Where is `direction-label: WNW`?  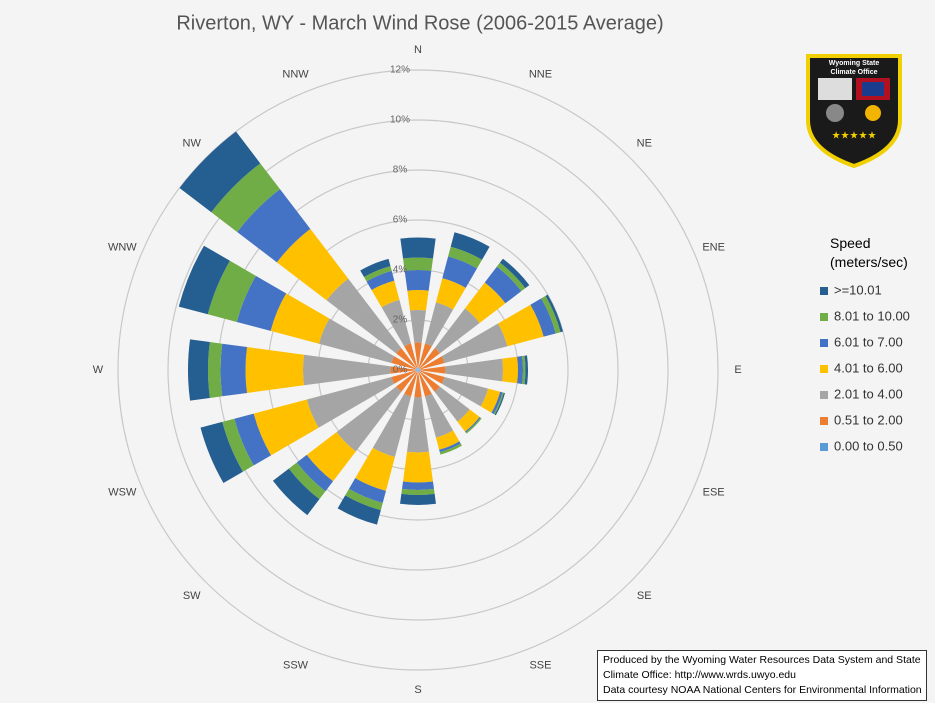 direction-label: WNW is located at coordinates (122, 247).